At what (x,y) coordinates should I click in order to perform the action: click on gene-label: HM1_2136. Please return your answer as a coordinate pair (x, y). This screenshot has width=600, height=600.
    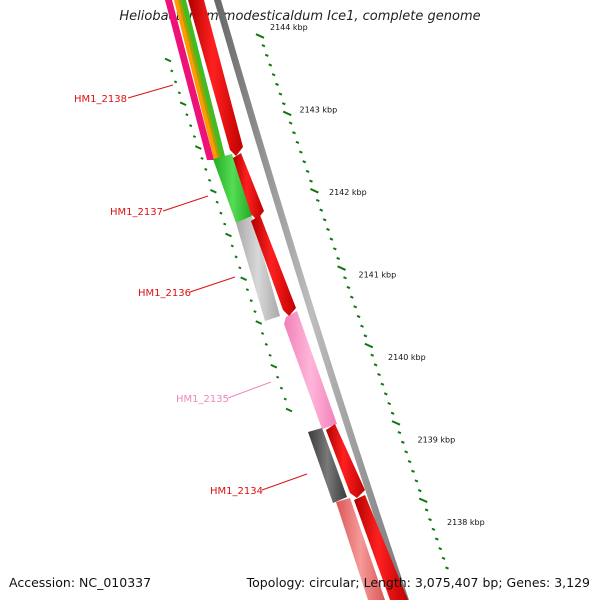
    Looking at the image, I should click on (164, 293).